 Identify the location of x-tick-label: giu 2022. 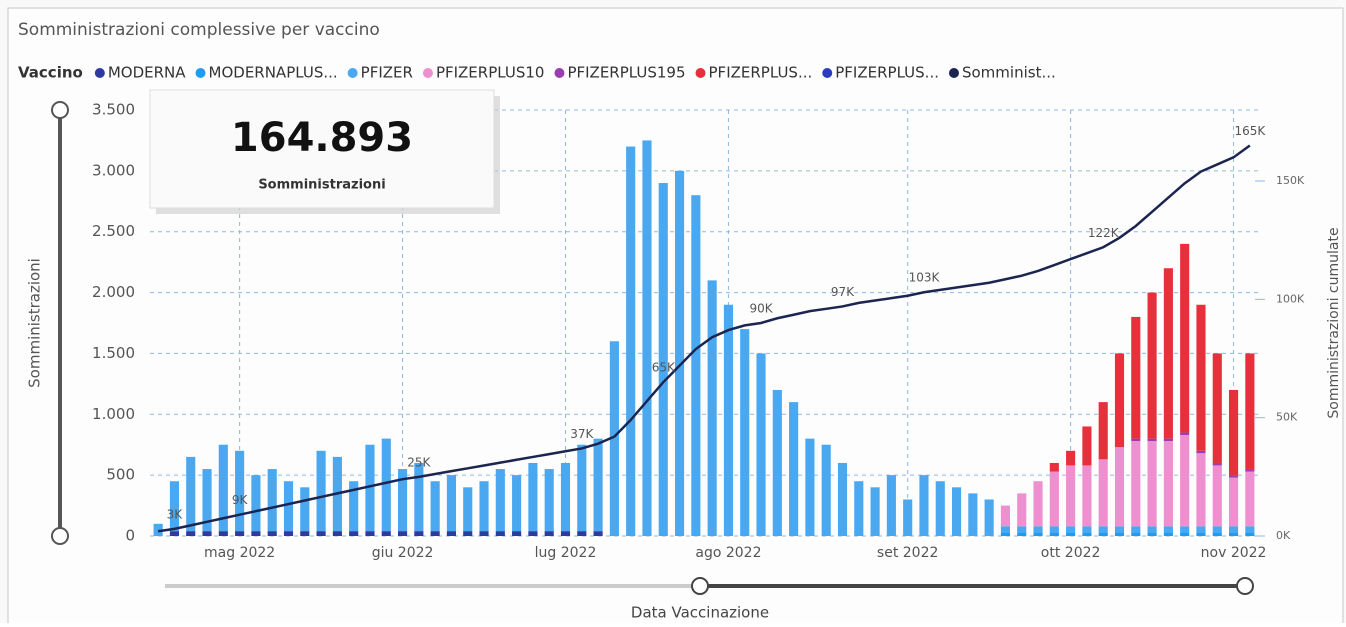
(403, 553).